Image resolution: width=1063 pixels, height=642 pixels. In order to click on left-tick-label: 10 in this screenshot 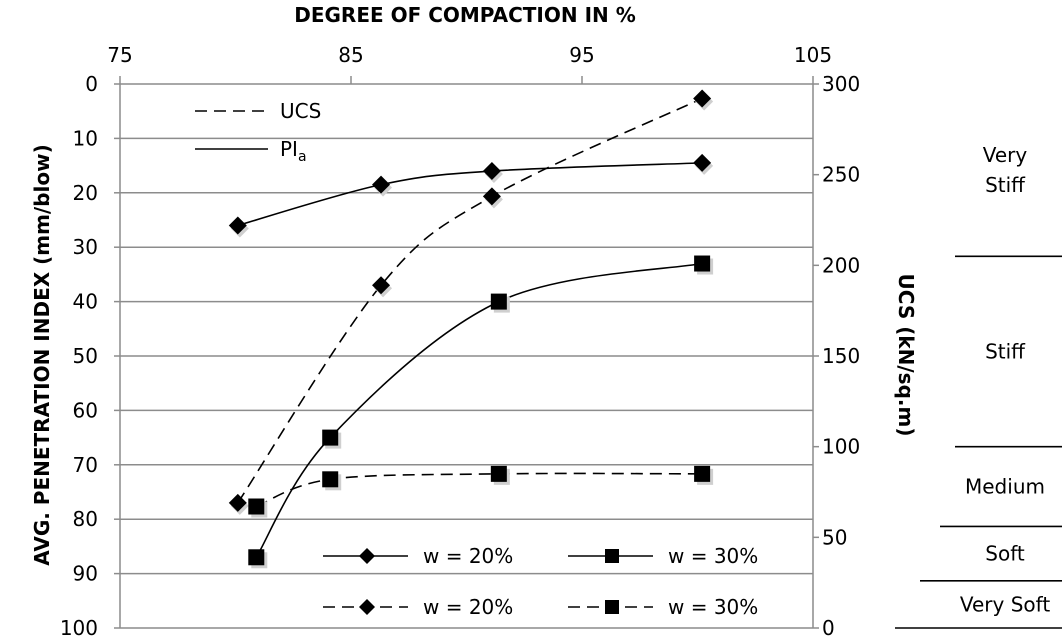, I will do `click(85, 138)`.